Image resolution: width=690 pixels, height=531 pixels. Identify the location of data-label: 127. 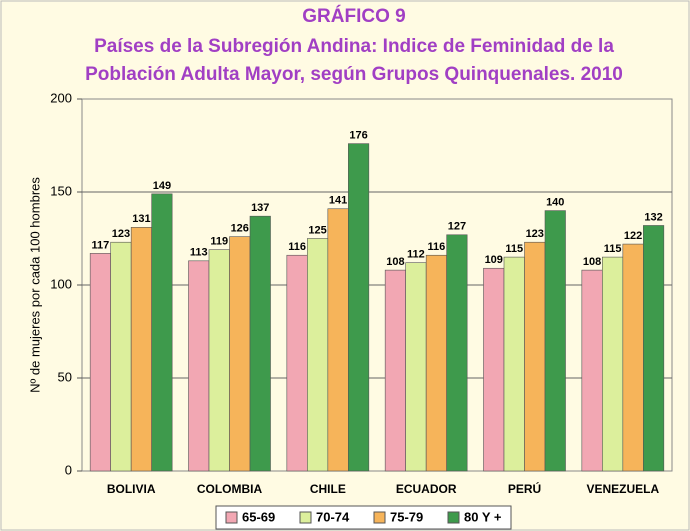
(457, 227).